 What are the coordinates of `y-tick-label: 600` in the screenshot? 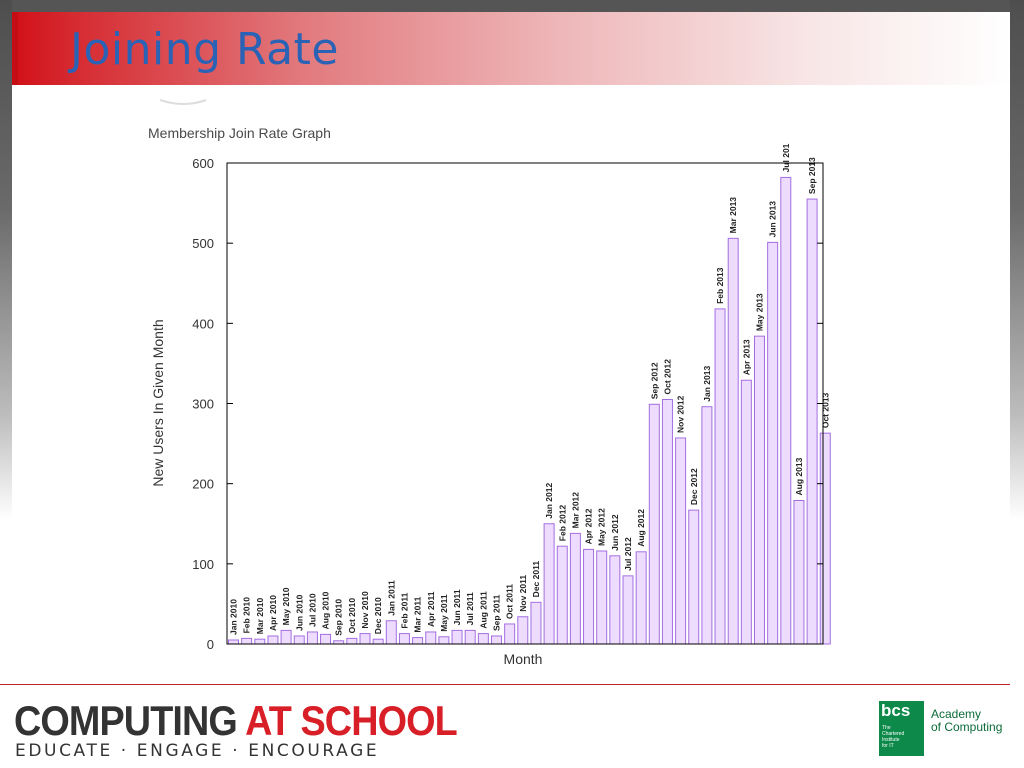 It's located at (203, 163).